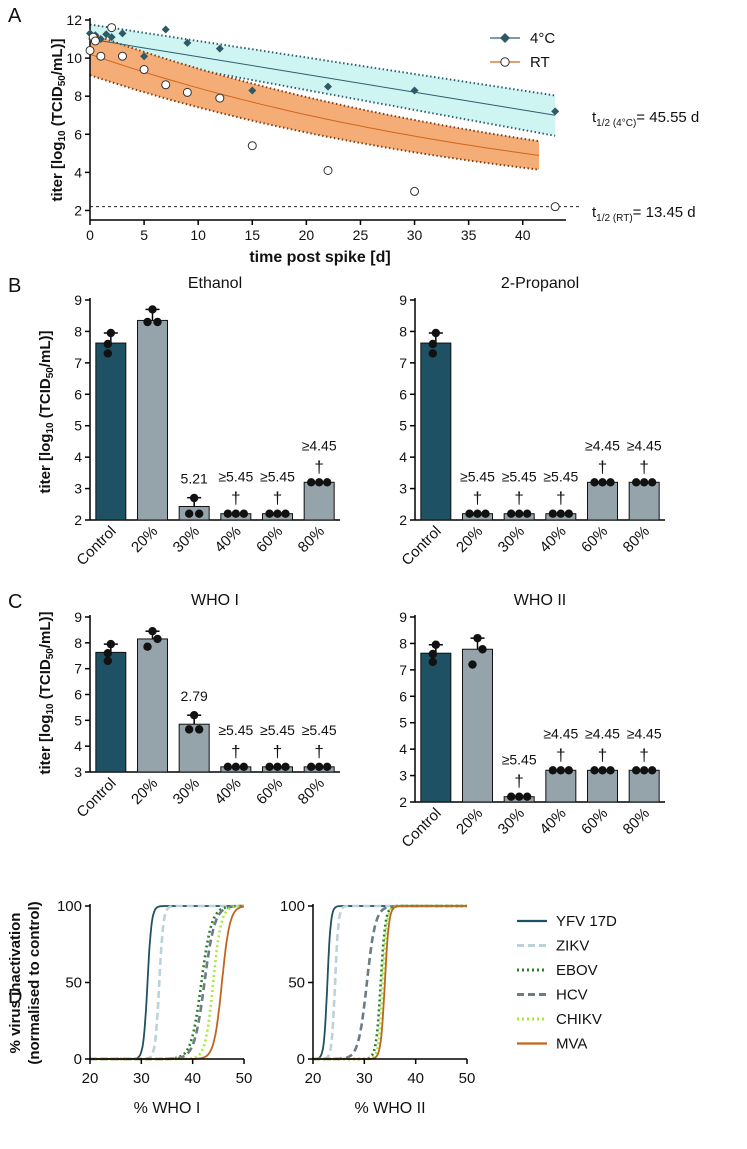 The height and width of the screenshot is (1149, 747). I want to click on y-tick-label: 9, so click(78, 617).